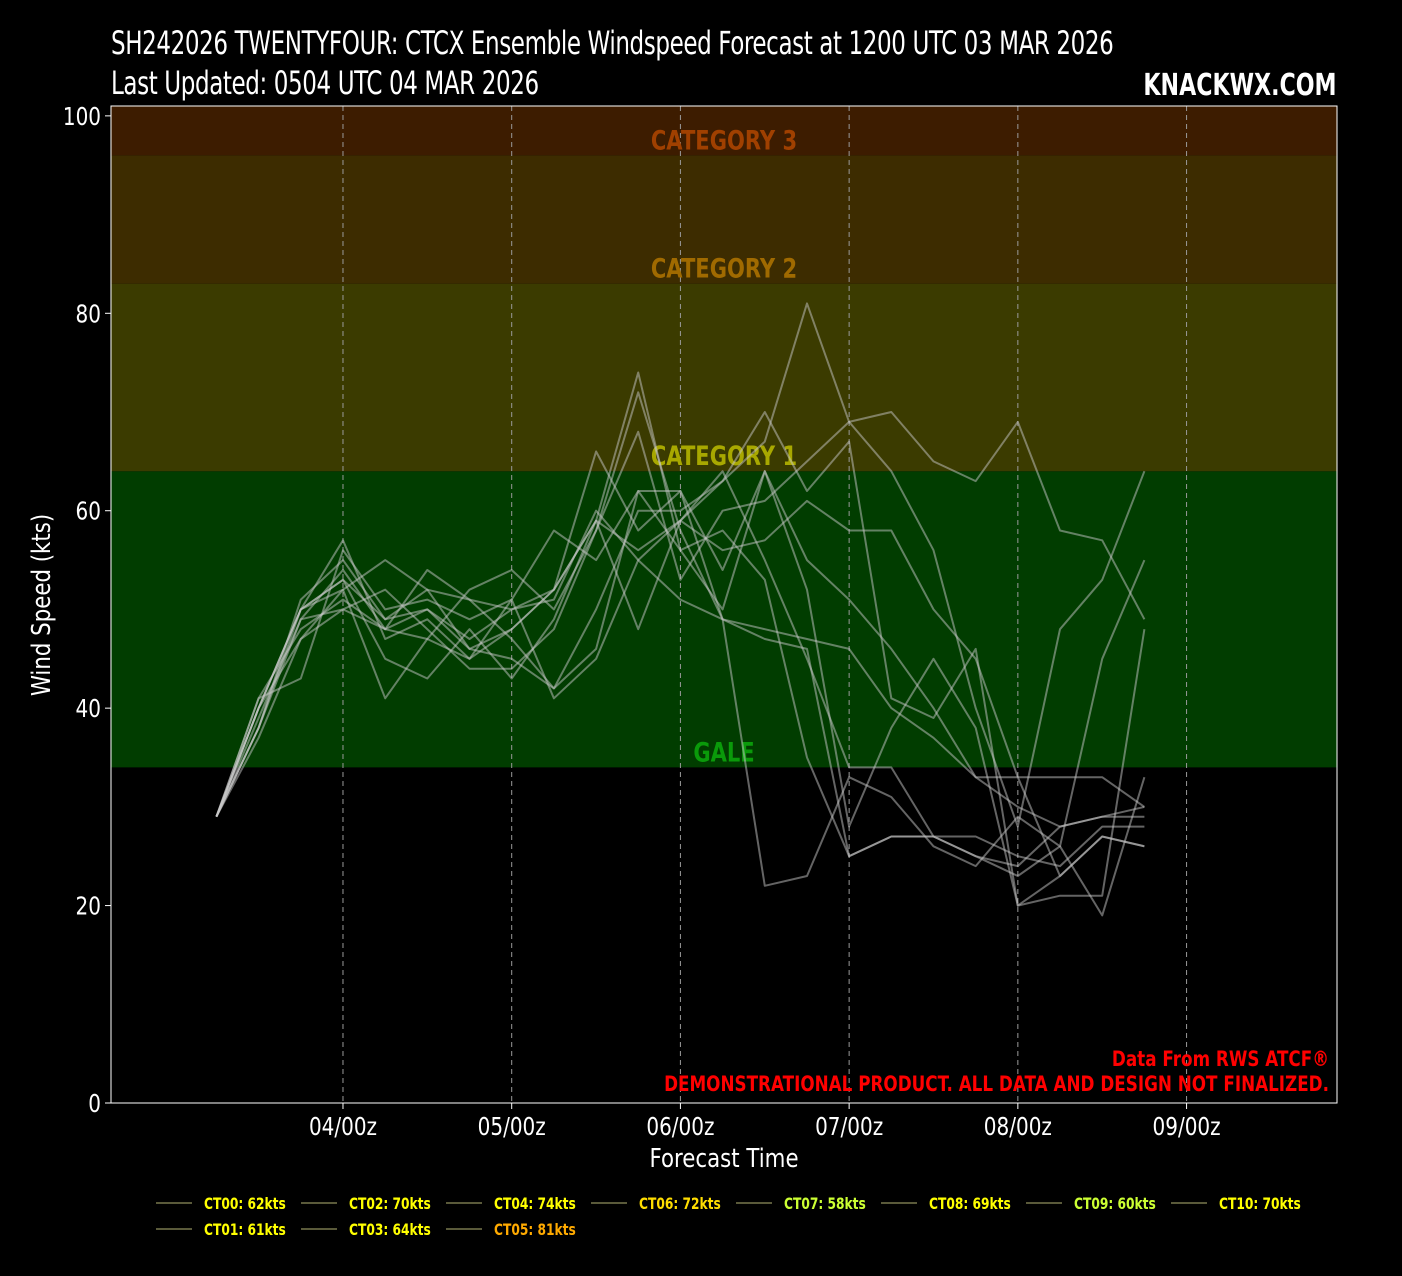 The width and height of the screenshot is (1402, 1276). What do you see at coordinates (87, 611) in the screenshot?
I see `y-axis-ticks: 0 20 40 60 80 100` at bounding box center [87, 611].